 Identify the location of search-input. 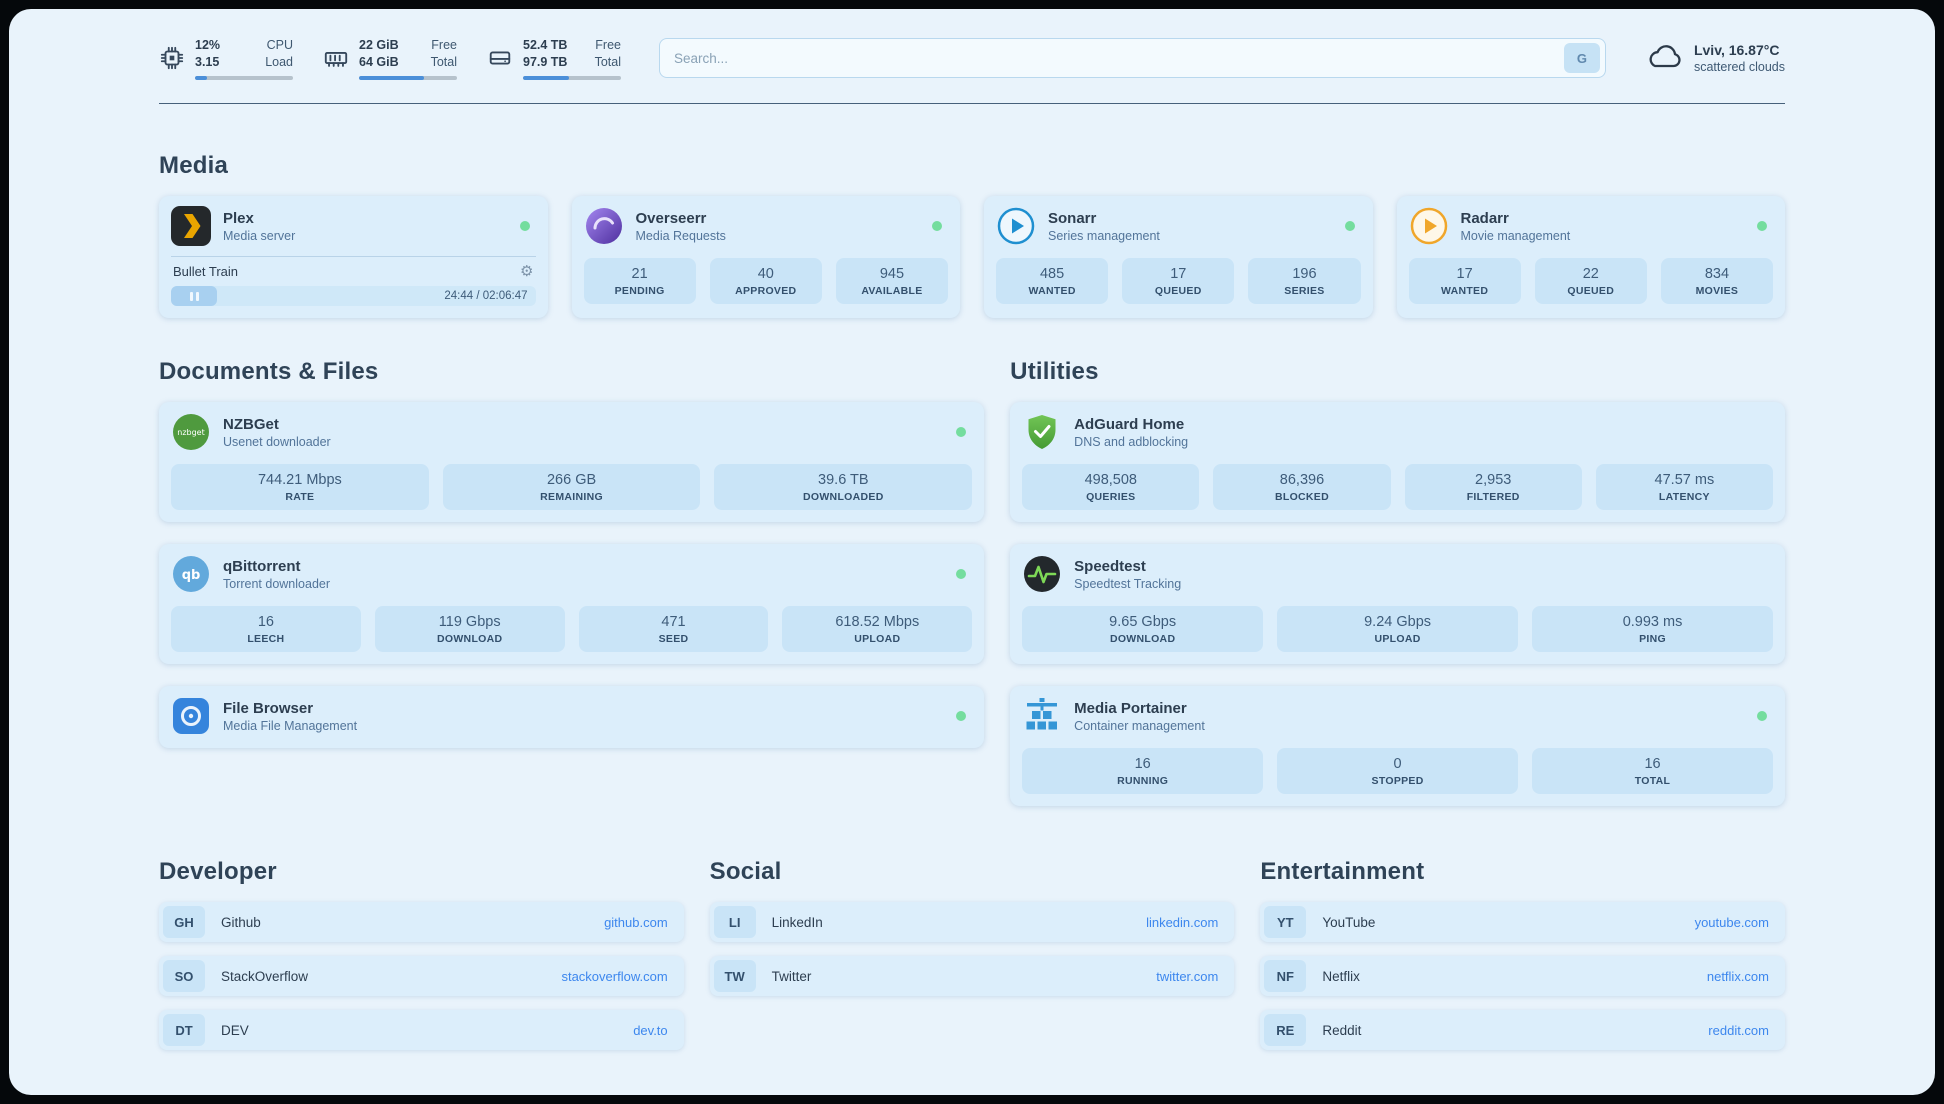
(1119, 58).